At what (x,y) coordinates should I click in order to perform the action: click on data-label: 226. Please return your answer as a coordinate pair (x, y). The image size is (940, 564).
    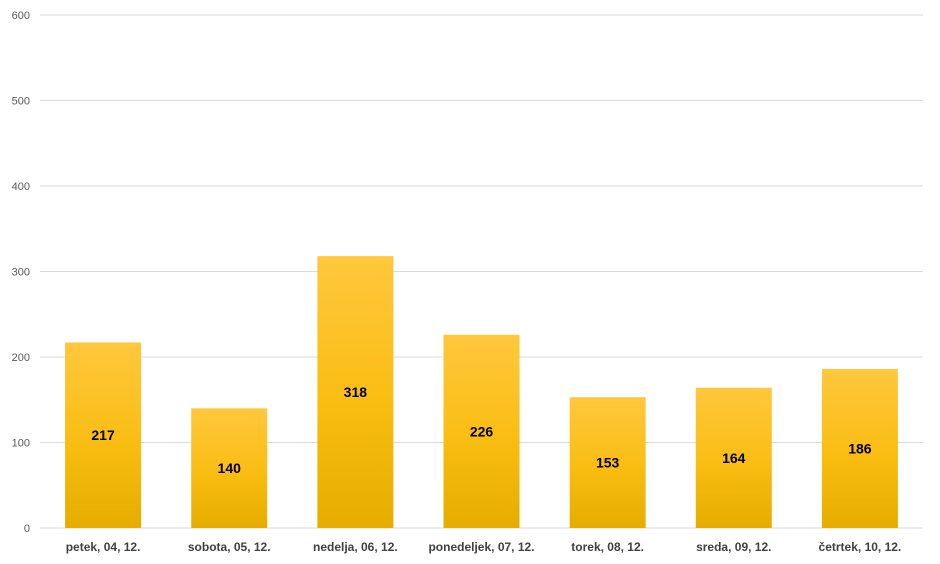
    Looking at the image, I should click on (482, 431).